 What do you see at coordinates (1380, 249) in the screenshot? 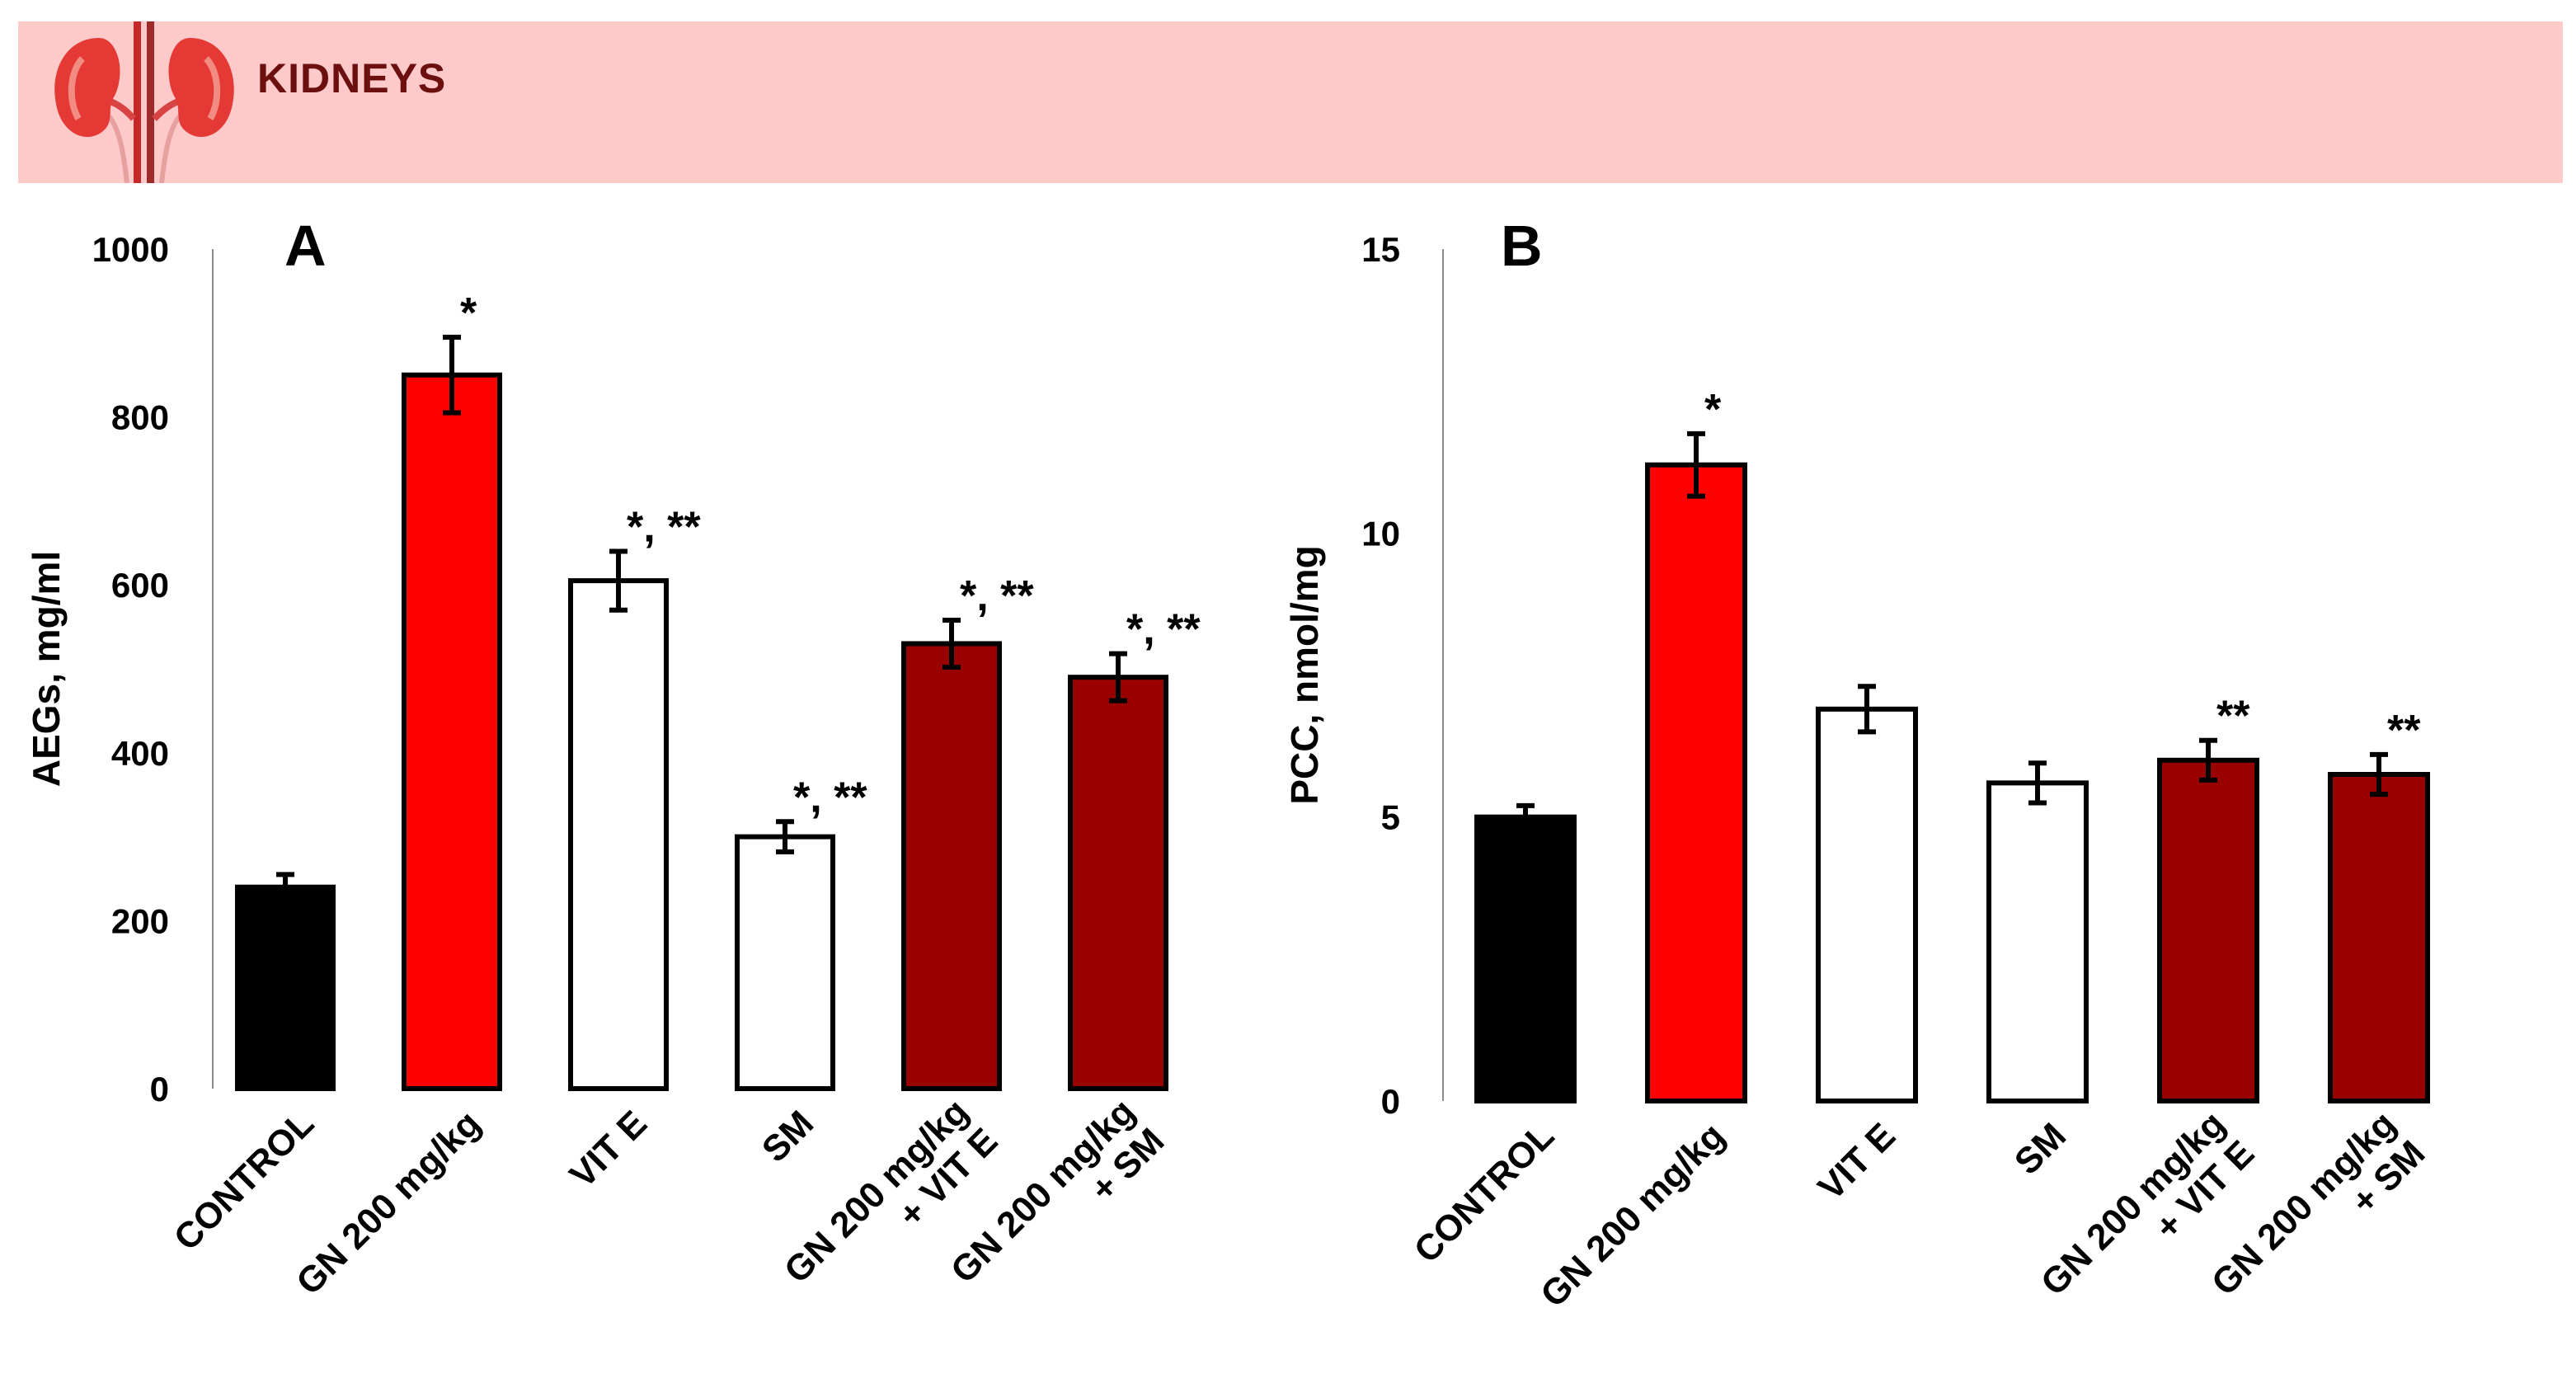
I see `y-tick-label: 15` at bounding box center [1380, 249].